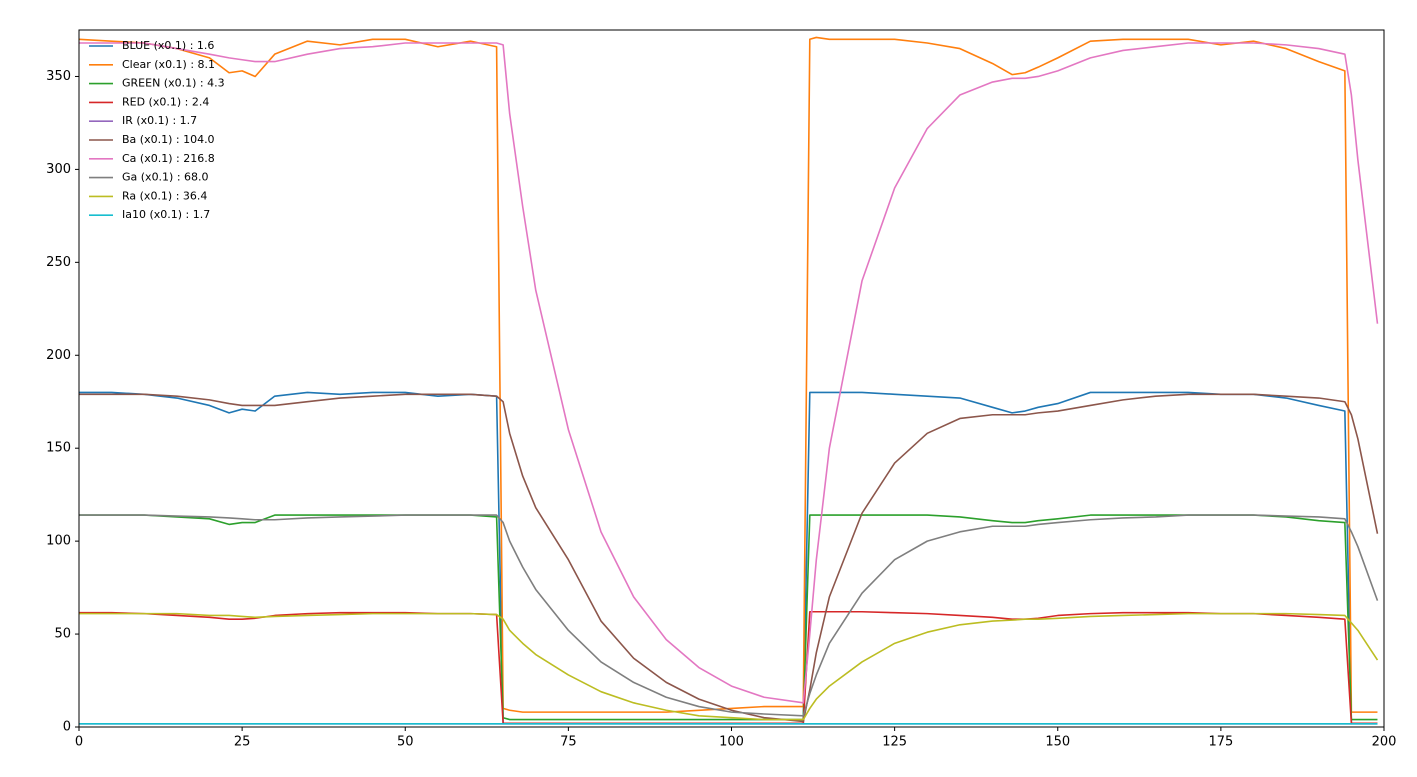 This screenshot has width=1417, height=777. What do you see at coordinates (165, 177) in the screenshot?
I see `legend-label: Ga (x0.1) : 68.0` at bounding box center [165, 177].